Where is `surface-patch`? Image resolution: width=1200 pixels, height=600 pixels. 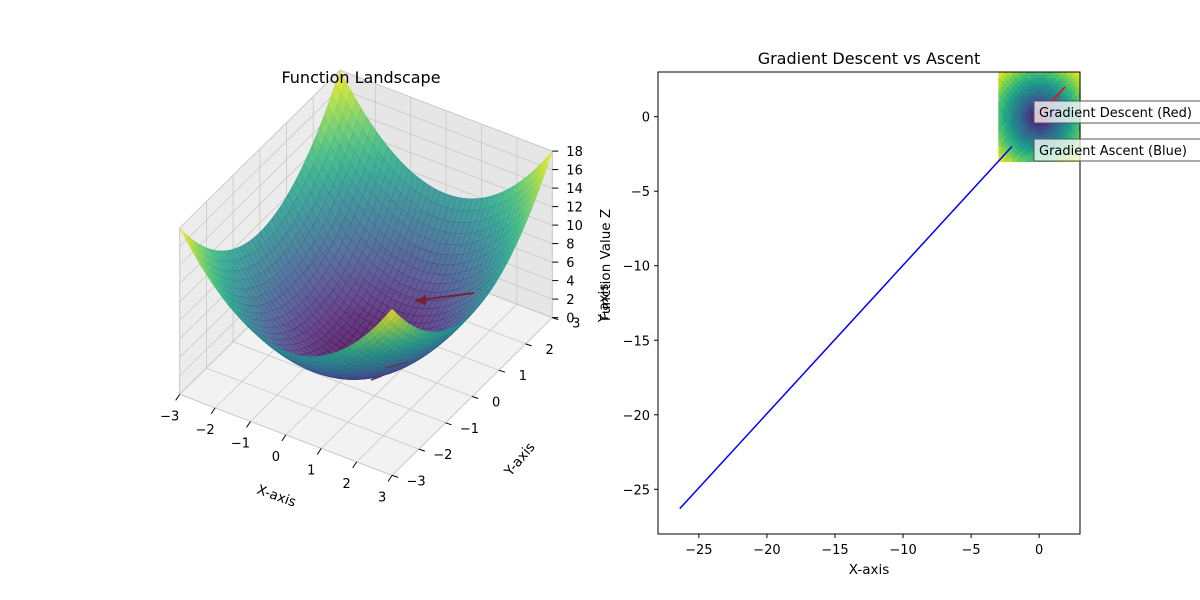
surface-patch is located at coordinates (391, 314).